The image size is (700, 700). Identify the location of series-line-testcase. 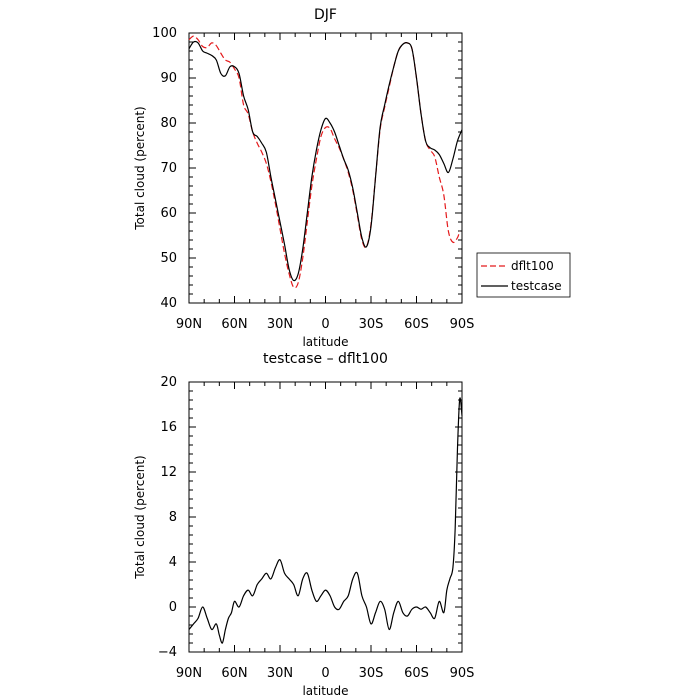
(325, 161).